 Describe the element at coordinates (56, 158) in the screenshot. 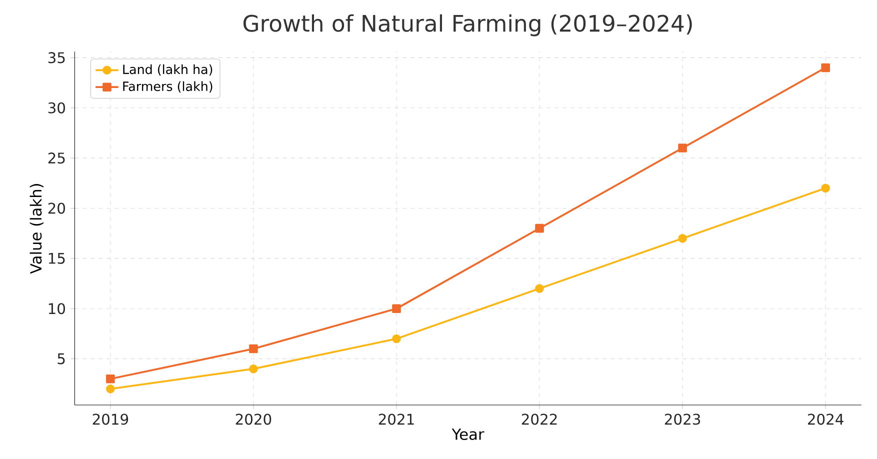

I see `y-tick-label: 25` at that location.